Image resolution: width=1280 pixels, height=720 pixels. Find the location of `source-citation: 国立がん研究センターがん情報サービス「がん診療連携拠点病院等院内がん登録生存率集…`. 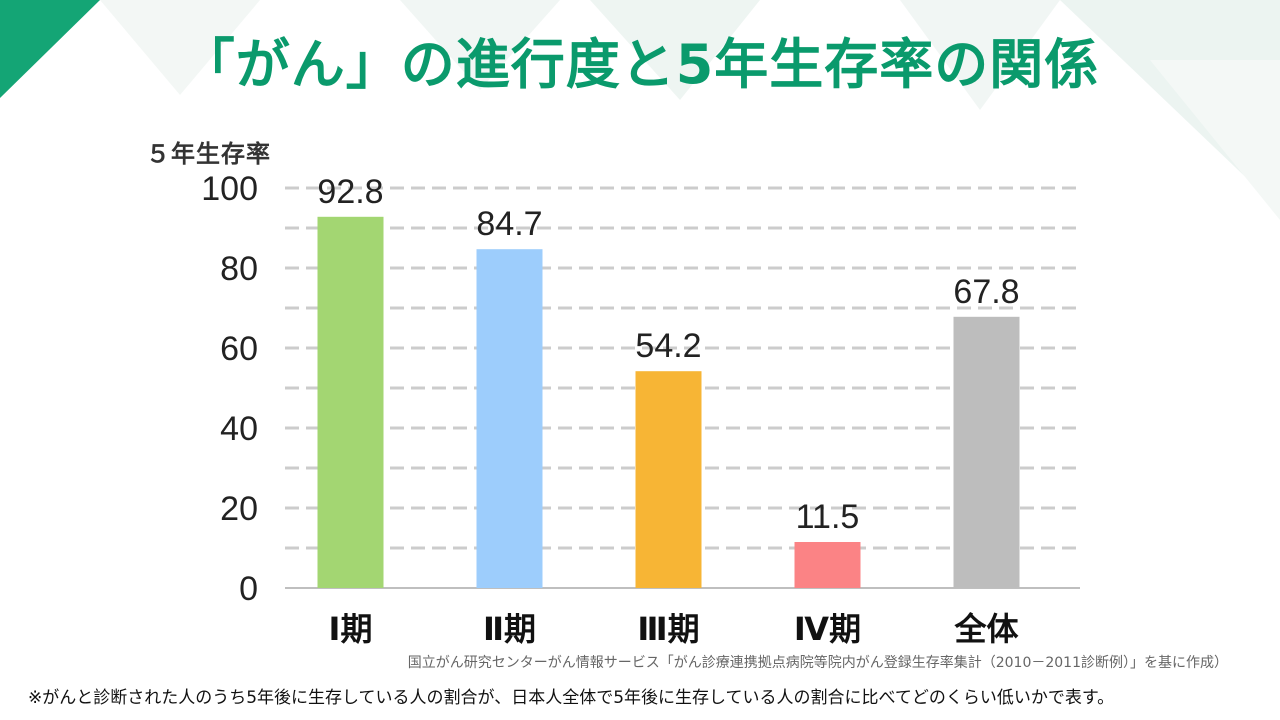

source-citation: 国立がん研究センターがん情報サービス「がん診療連携拠点病院等院内がん登録生存率集… is located at coordinates (817, 663).